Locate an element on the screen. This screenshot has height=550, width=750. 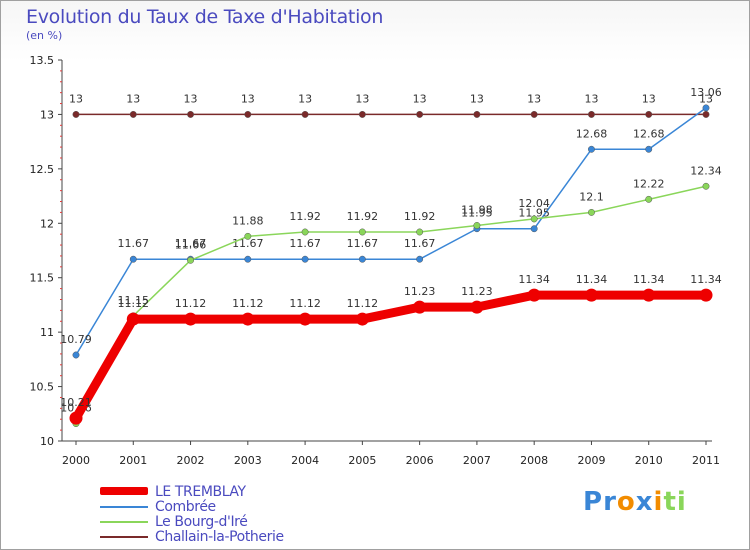
y-tick-label: 12 is located at coordinates (47, 223).